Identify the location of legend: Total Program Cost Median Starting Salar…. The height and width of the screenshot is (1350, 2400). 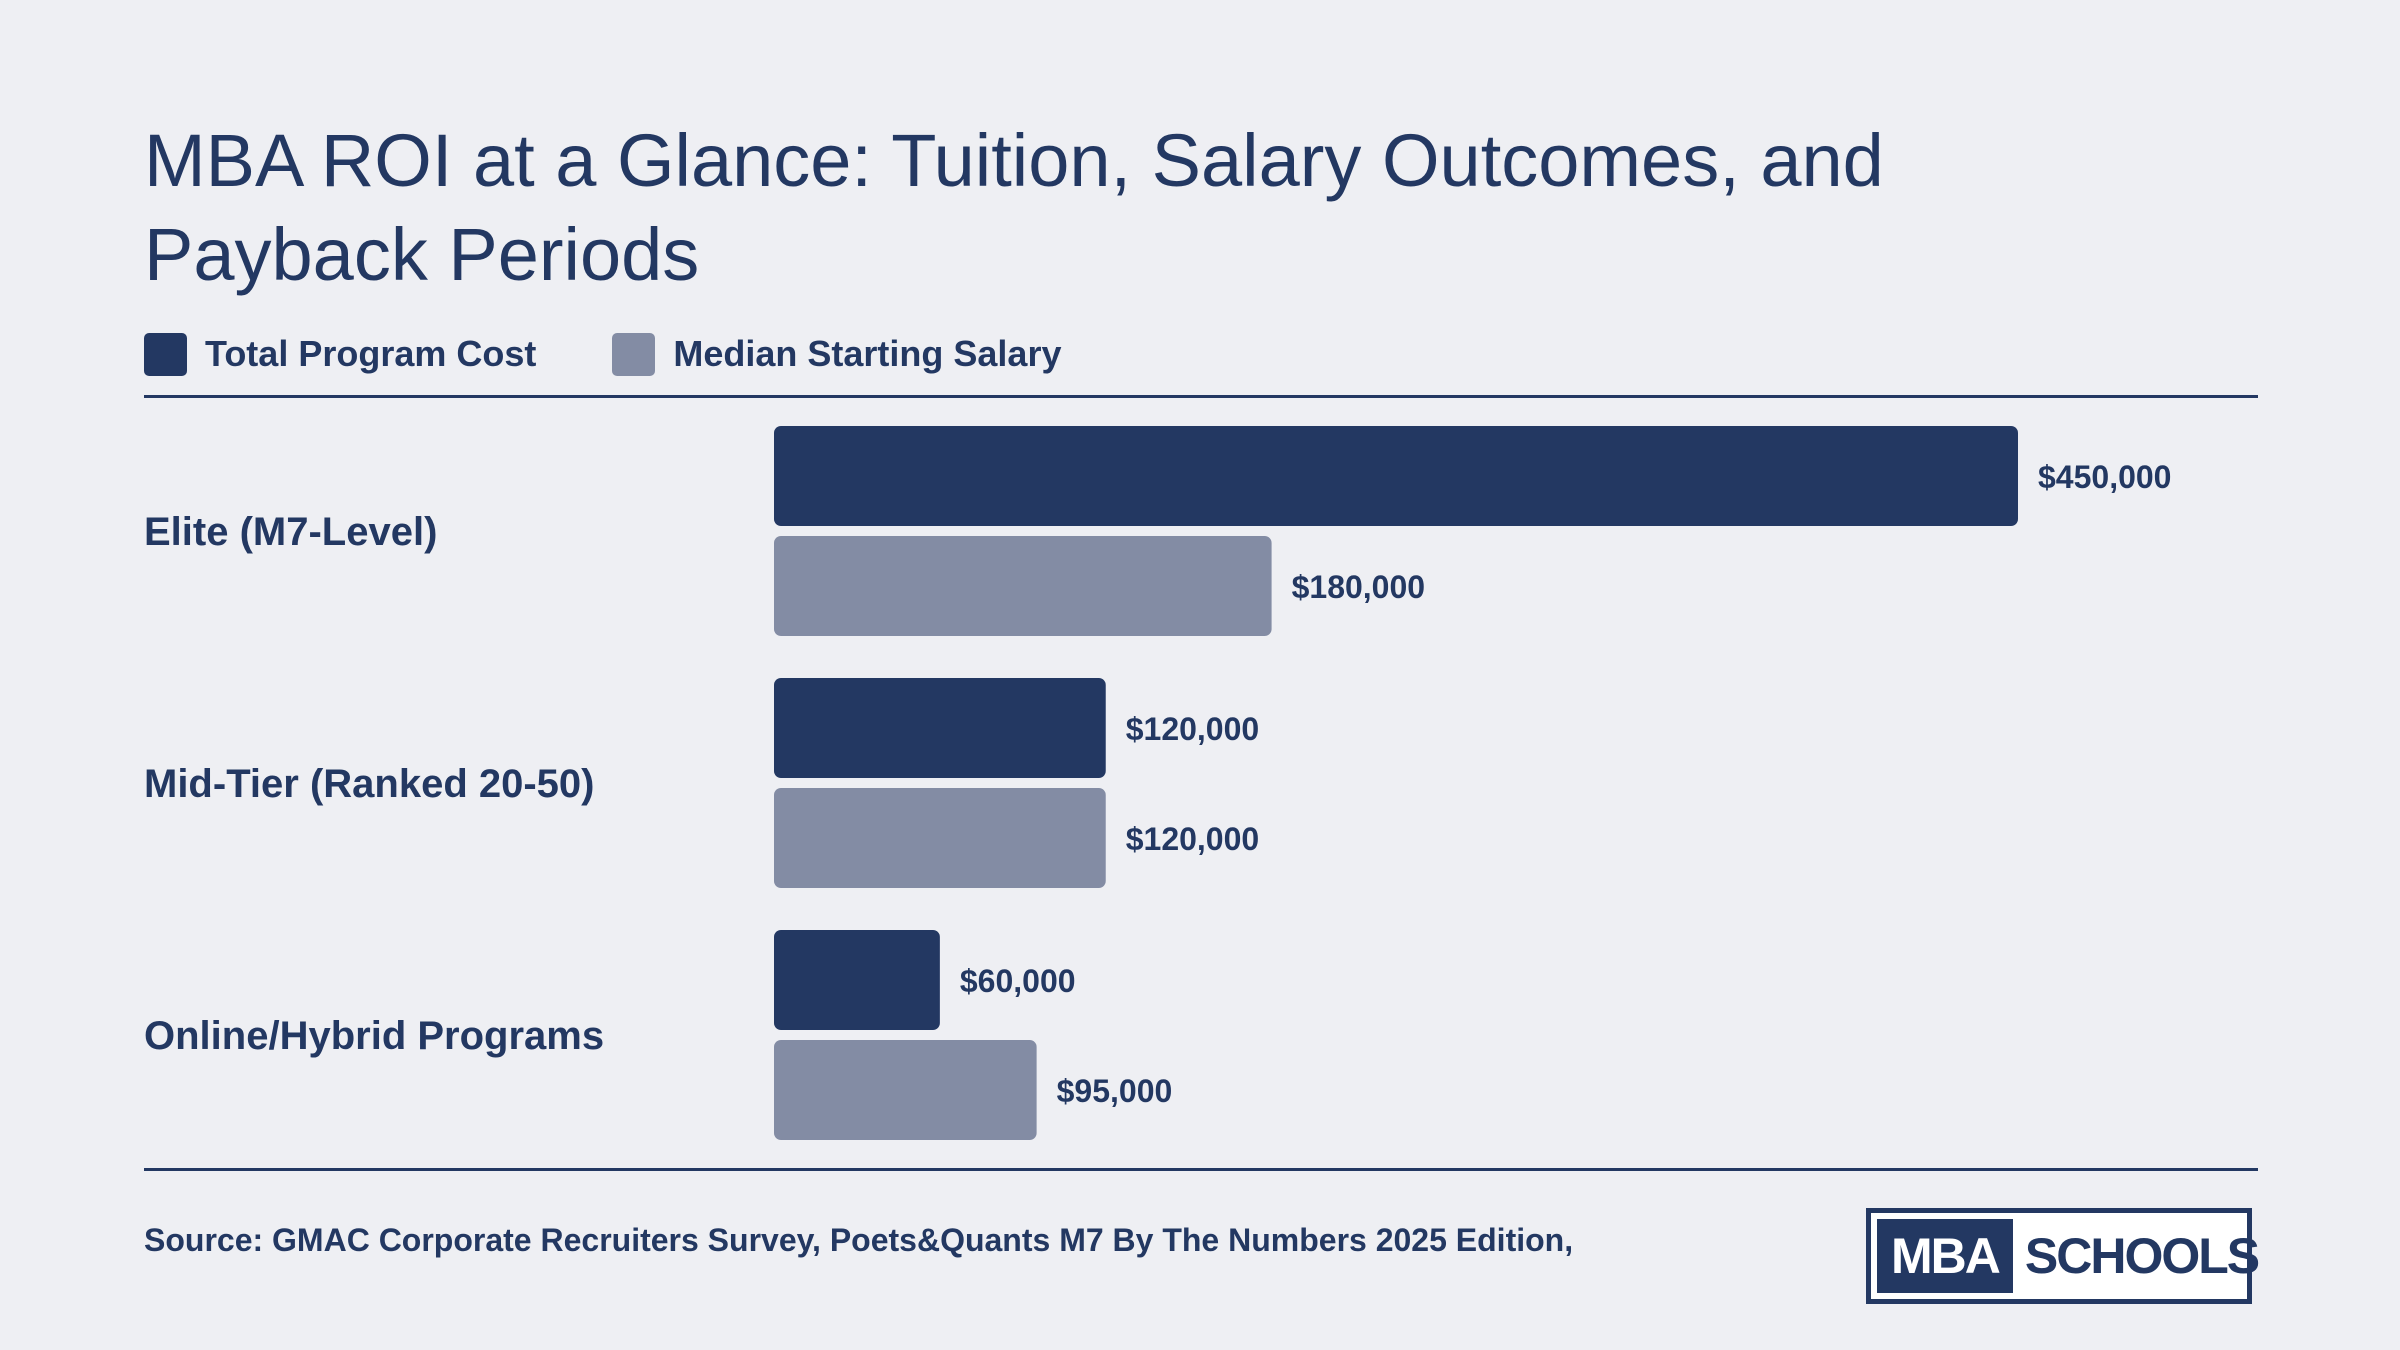
(640, 354).